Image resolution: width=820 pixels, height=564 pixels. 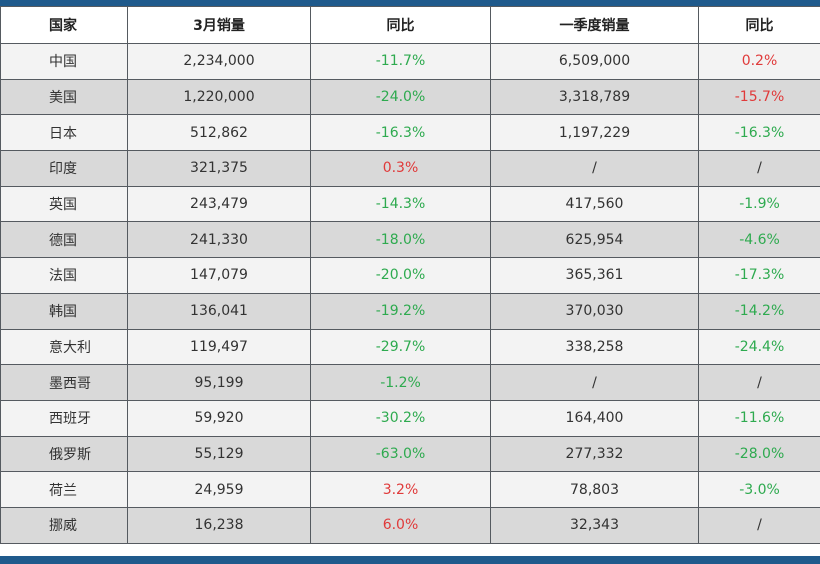 I want to click on header-march-sales: 3月销量, so click(x=219, y=25).